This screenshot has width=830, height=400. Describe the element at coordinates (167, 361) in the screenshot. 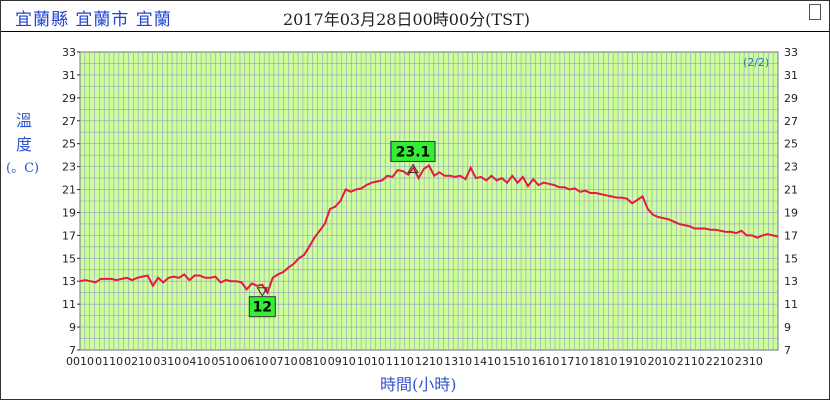

I see `x-tick-label: 0310` at that location.